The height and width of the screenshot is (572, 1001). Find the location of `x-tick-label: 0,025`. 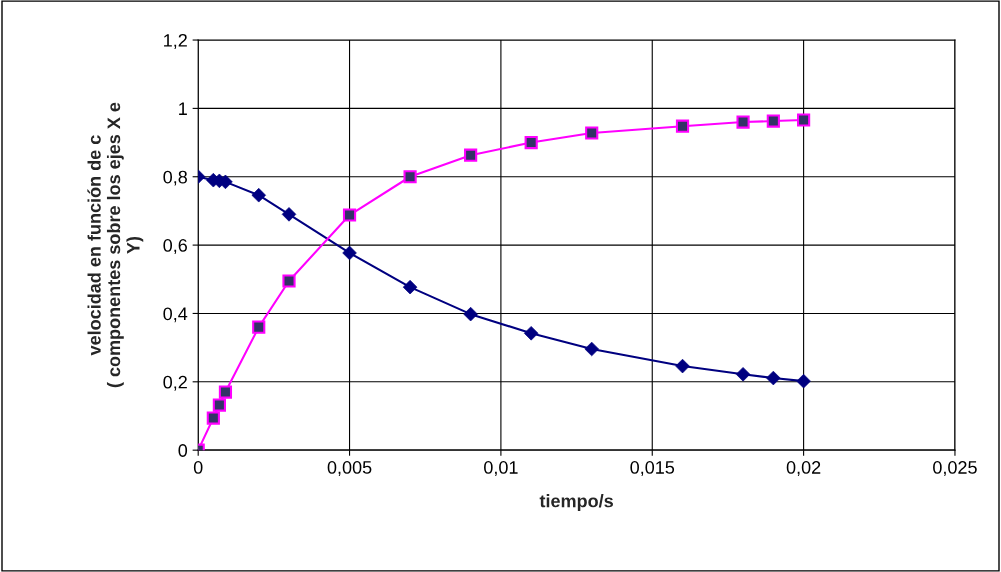

x-tick-label: 0,025 is located at coordinates (955, 468).